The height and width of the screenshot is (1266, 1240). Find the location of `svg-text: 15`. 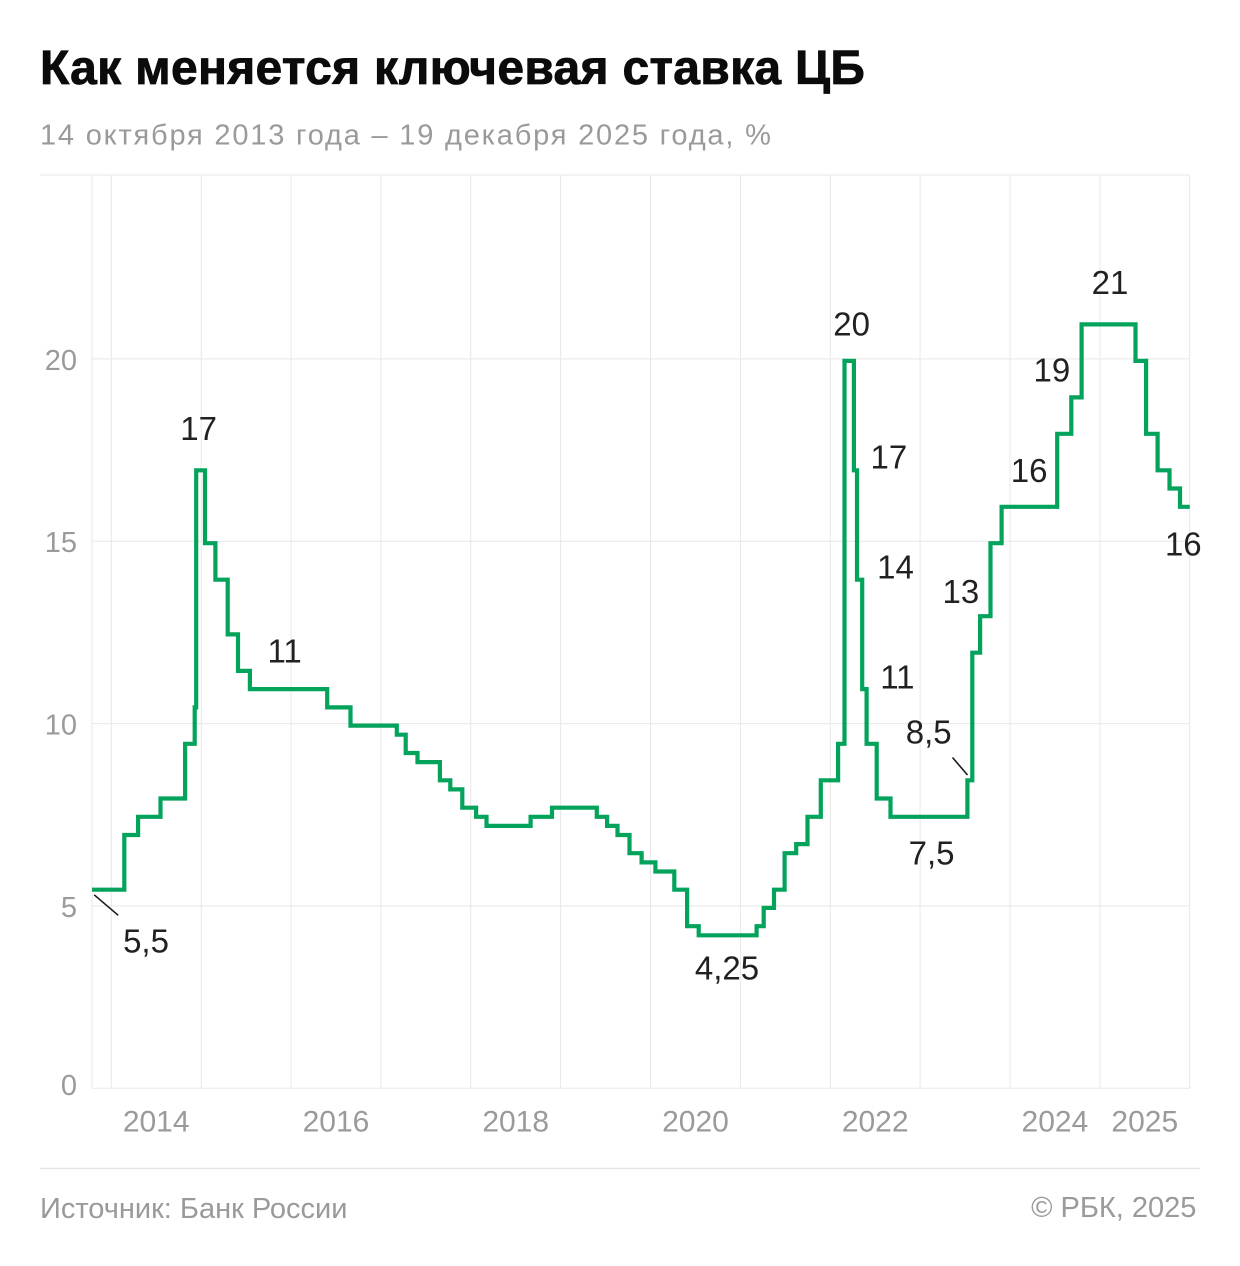

svg-text: 15 is located at coordinates (61, 543).